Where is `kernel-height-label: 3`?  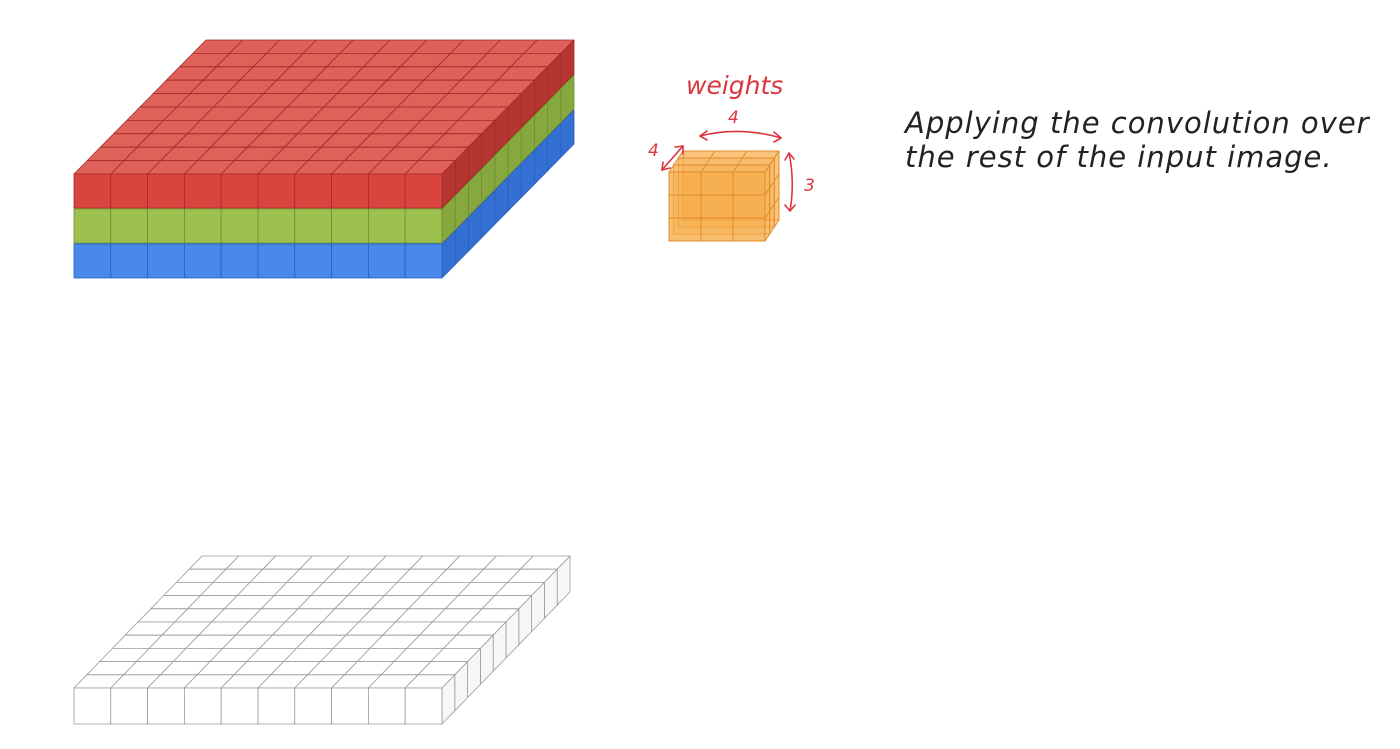
kernel-height-label: 3 is located at coordinates (809, 186).